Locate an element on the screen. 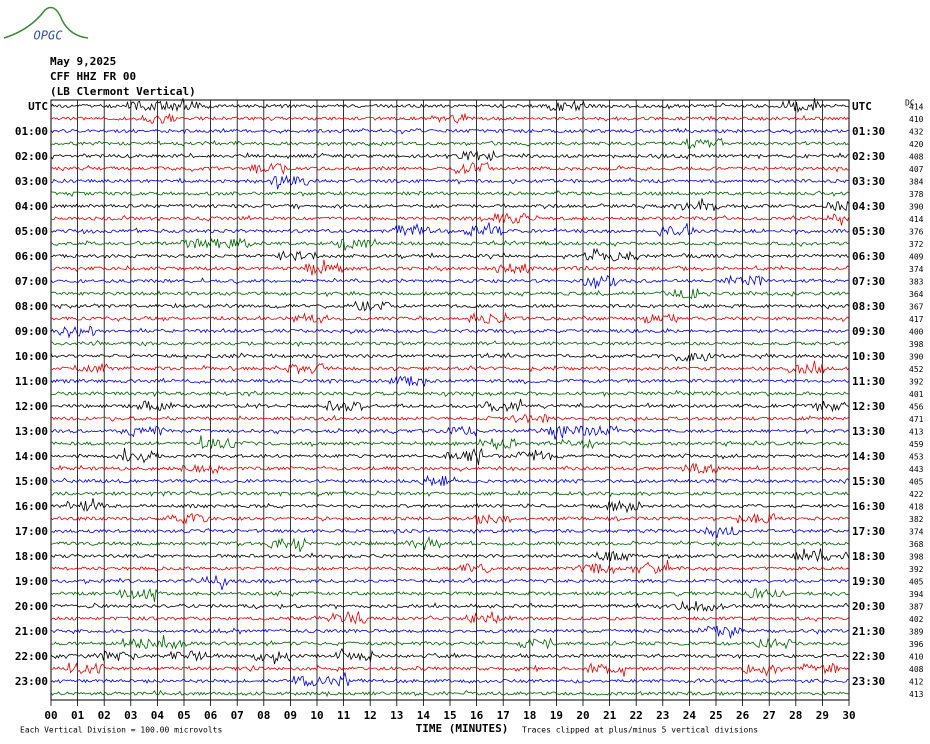 The width and height of the screenshot is (930, 744). x-tick-label: 06 is located at coordinates (211, 715).